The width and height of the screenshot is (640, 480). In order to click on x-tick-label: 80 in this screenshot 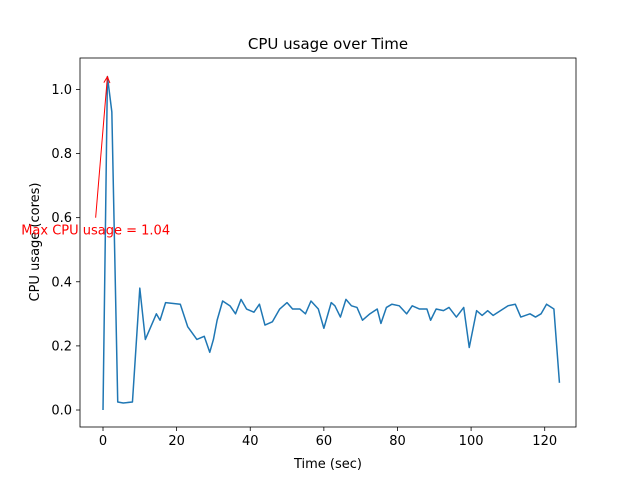, I will do `click(397, 441)`.